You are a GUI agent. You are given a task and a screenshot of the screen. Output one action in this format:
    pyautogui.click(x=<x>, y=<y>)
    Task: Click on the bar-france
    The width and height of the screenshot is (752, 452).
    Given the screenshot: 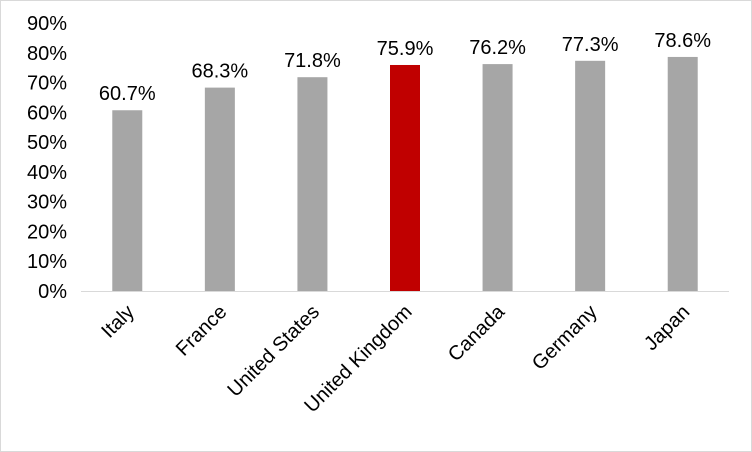 What is the action you would take?
    pyautogui.click(x=219, y=189)
    